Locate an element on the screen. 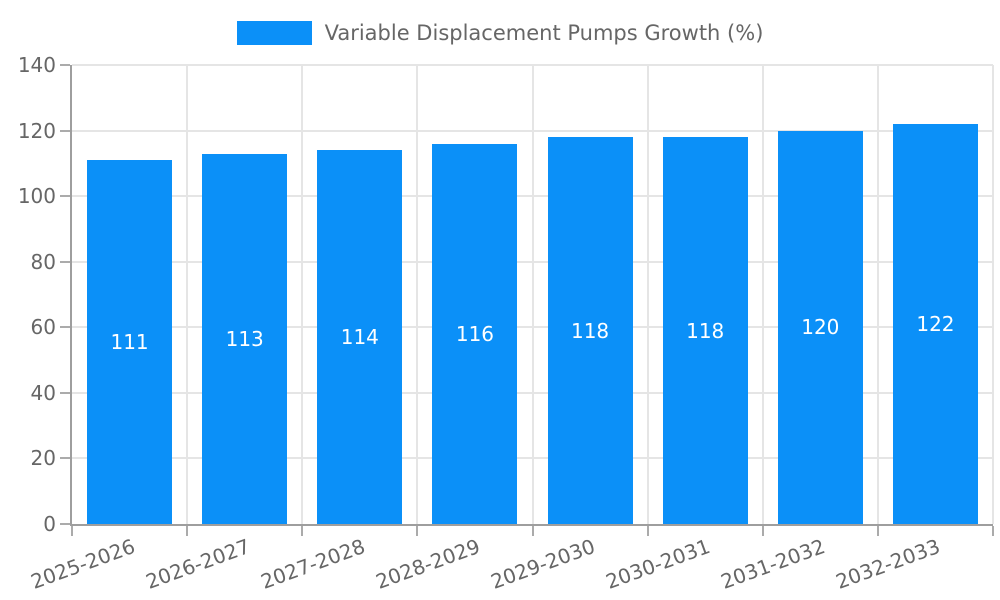  y-axis-label: 60 is located at coordinates (43, 327).